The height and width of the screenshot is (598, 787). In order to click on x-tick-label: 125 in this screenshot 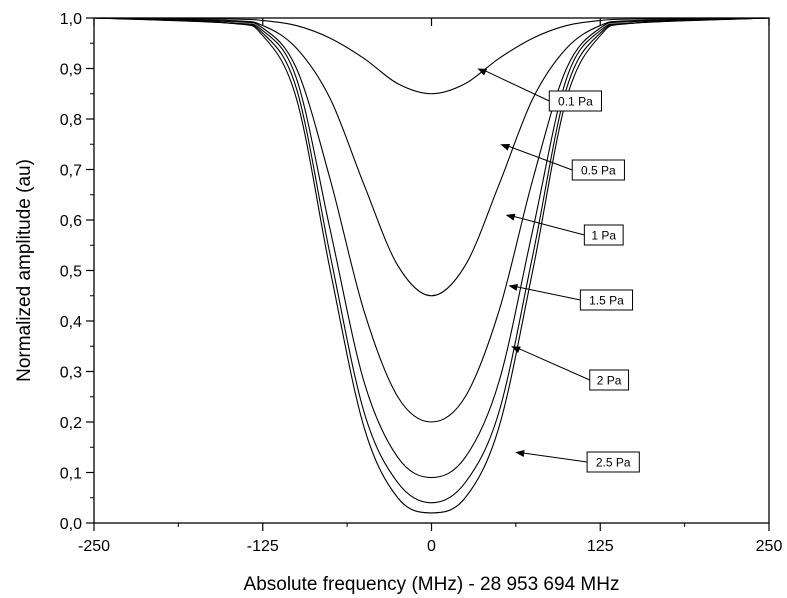, I will do `click(600, 546)`.